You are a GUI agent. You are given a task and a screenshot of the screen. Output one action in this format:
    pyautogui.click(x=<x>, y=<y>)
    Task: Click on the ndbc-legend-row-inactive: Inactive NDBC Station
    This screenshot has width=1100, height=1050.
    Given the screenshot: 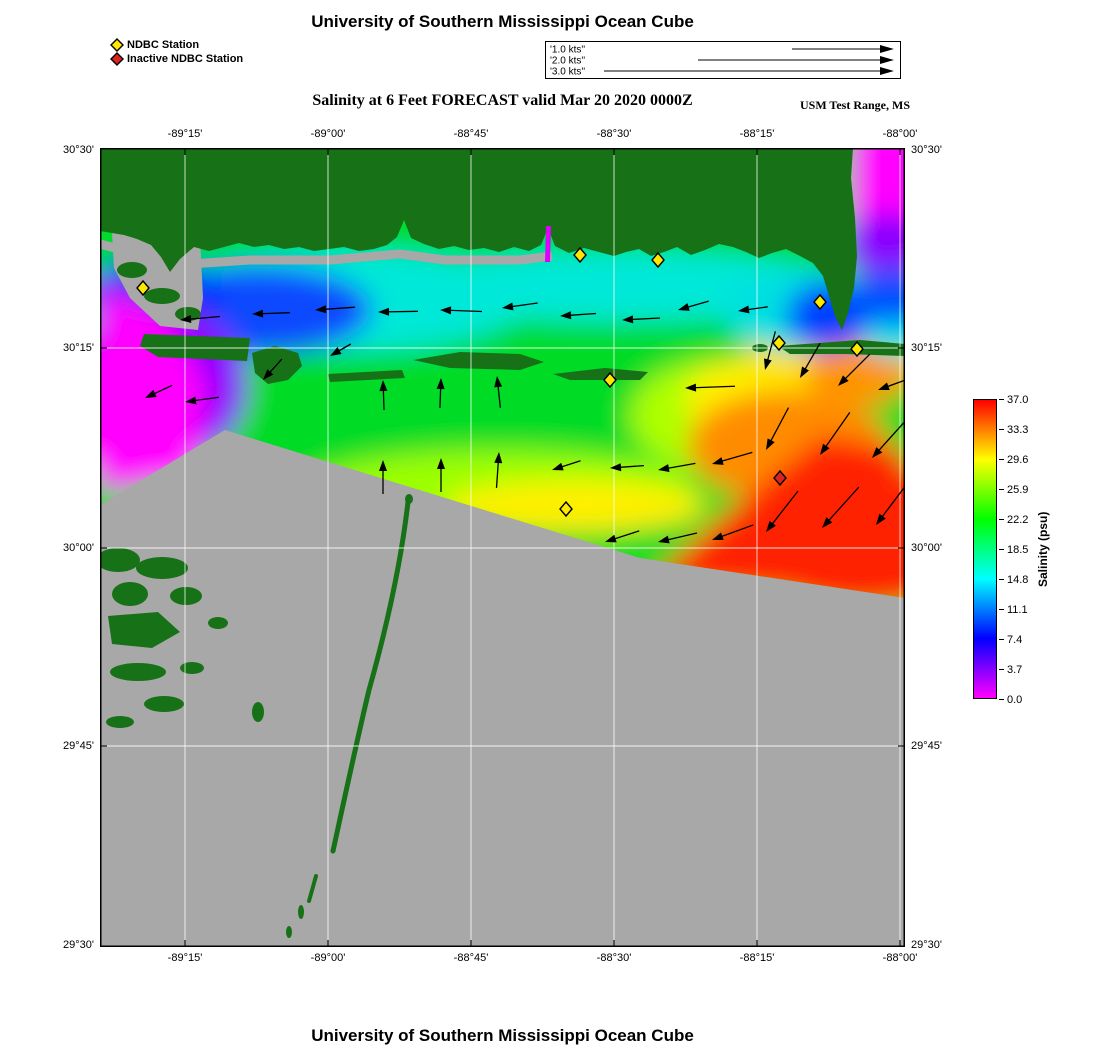 What is the action you would take?
    pyautogui.click(x=176, y=59)
    